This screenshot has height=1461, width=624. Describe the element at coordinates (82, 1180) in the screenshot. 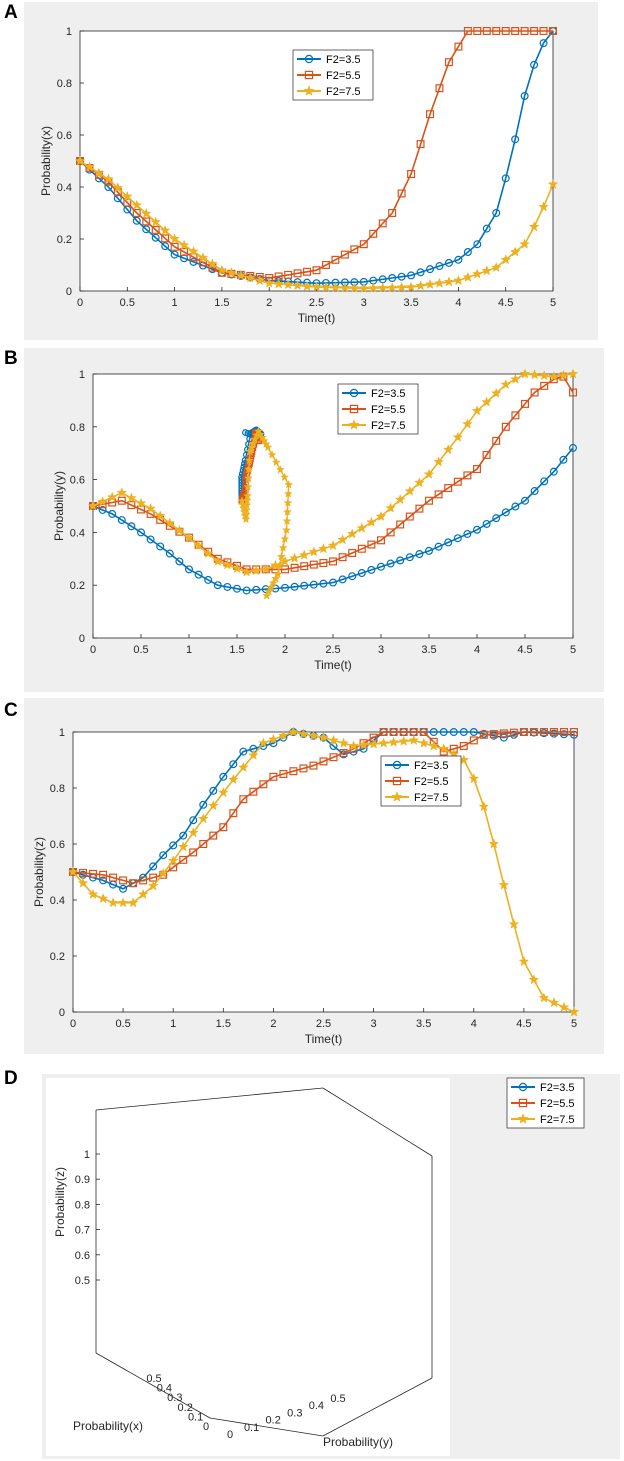

I see `z-tick-label: 0.9` at that location.